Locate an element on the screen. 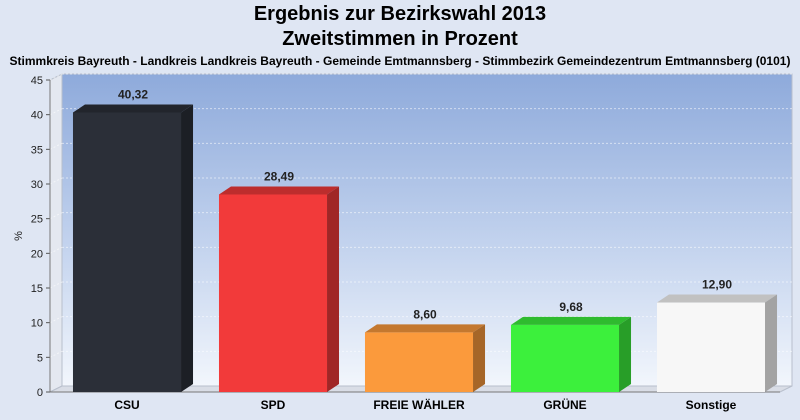 Image resolution: width=800 pixels, height=420 pixels. y-tick-label: 40 is located at coordinates (37, 116).